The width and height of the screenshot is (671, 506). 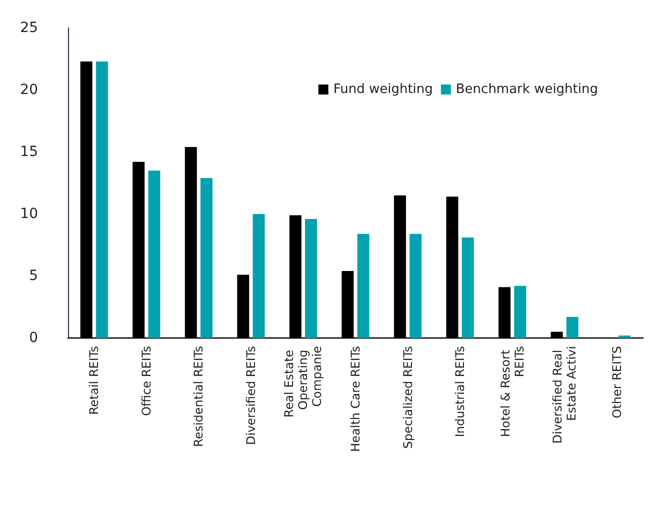 What do you see at coordinates (527, 89) in the screenshot?
I see `legend-label: Benchmark weighting` at bounding box center [527, 89].